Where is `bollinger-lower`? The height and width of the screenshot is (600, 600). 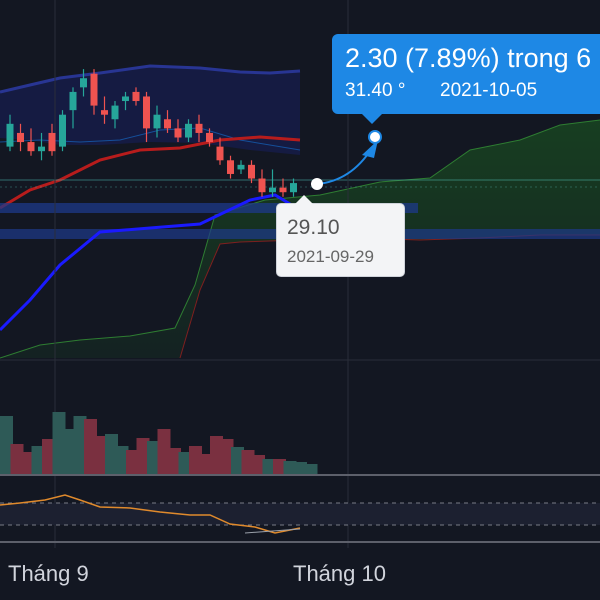
bollinger-lower is located at coordinates (150, 262).